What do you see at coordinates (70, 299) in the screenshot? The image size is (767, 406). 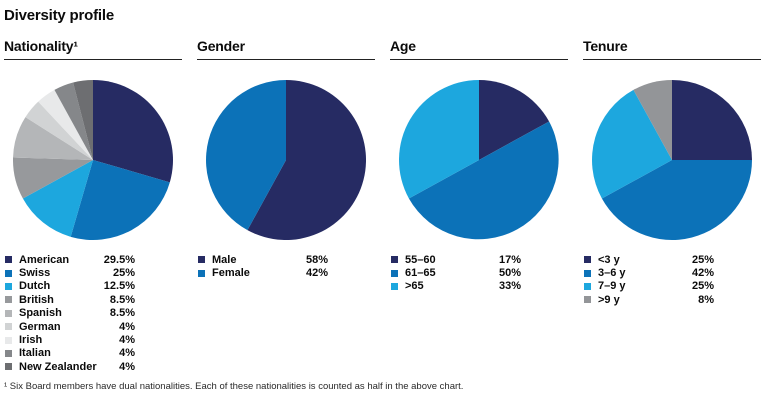 I see `legend-row: British 8.5%` at bounding box center [70, 299].